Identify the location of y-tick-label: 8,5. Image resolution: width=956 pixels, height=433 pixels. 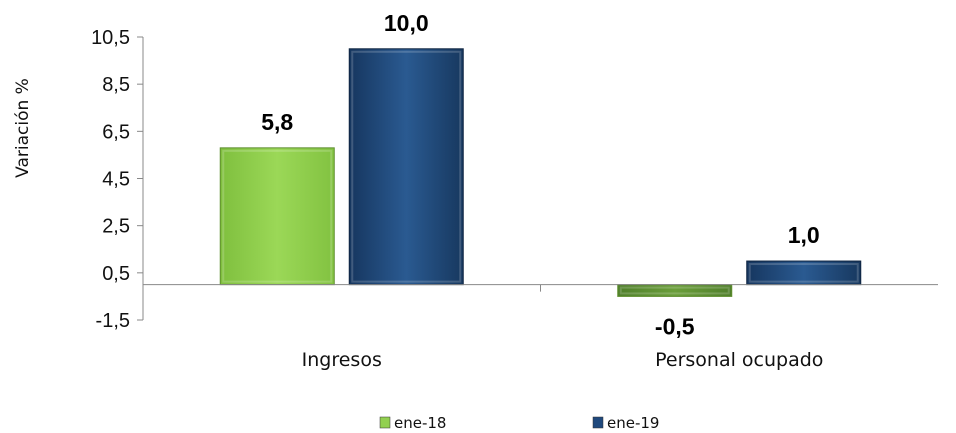
(116, 85).